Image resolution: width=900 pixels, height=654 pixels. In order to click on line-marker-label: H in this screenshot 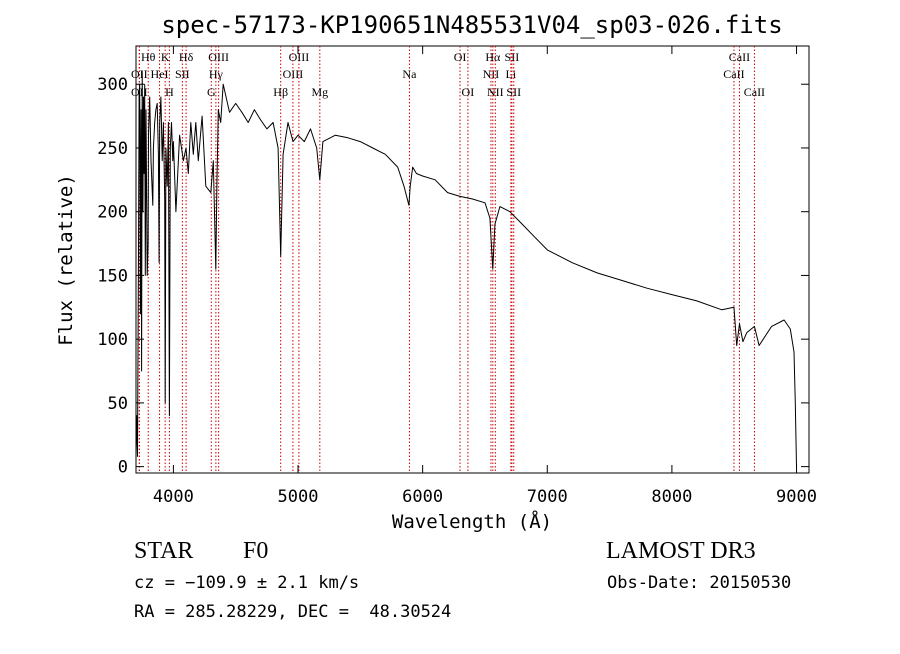, I will do `click(169, 92)`.